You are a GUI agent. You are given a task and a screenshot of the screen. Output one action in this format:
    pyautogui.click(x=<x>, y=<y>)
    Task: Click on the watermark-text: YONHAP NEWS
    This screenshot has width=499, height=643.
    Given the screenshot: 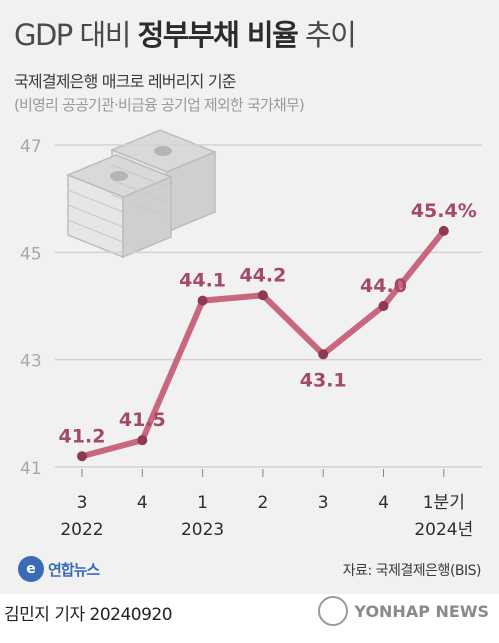 What is the action you would take?
    pyautogui.click(x=421, y=611)
    